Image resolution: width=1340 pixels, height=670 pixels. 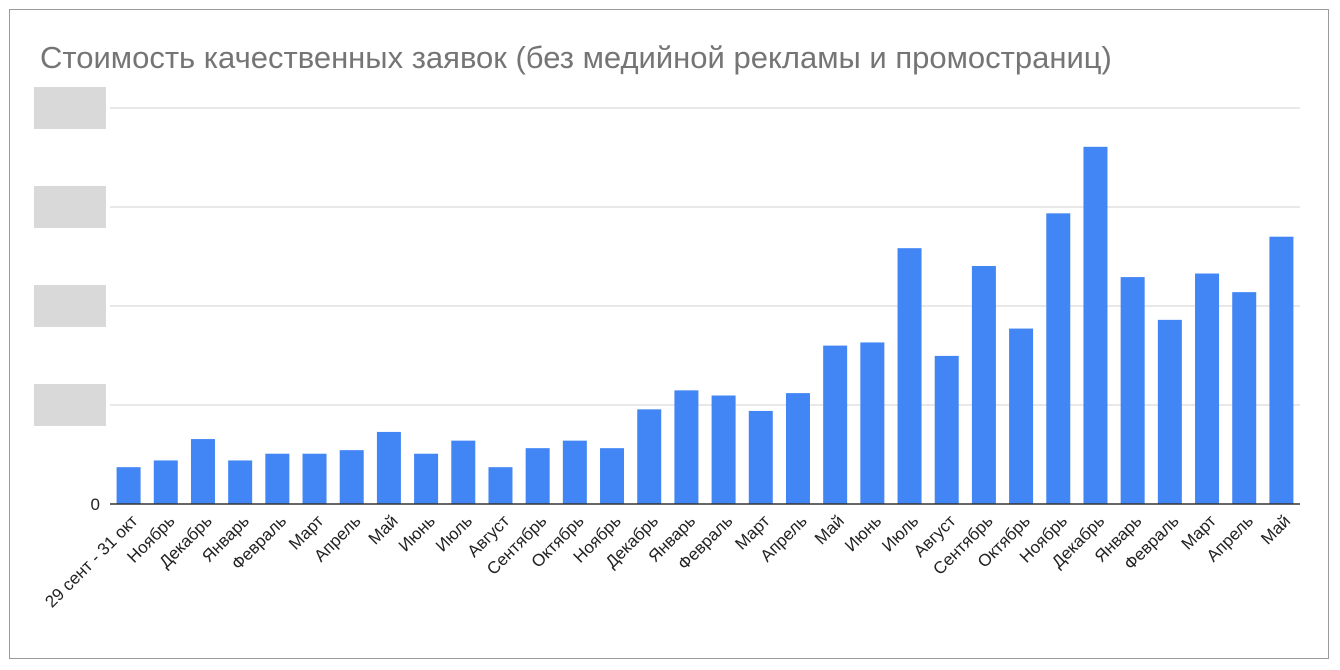 I want to click on y-tick-label: 0, so click(x=95, y=504).